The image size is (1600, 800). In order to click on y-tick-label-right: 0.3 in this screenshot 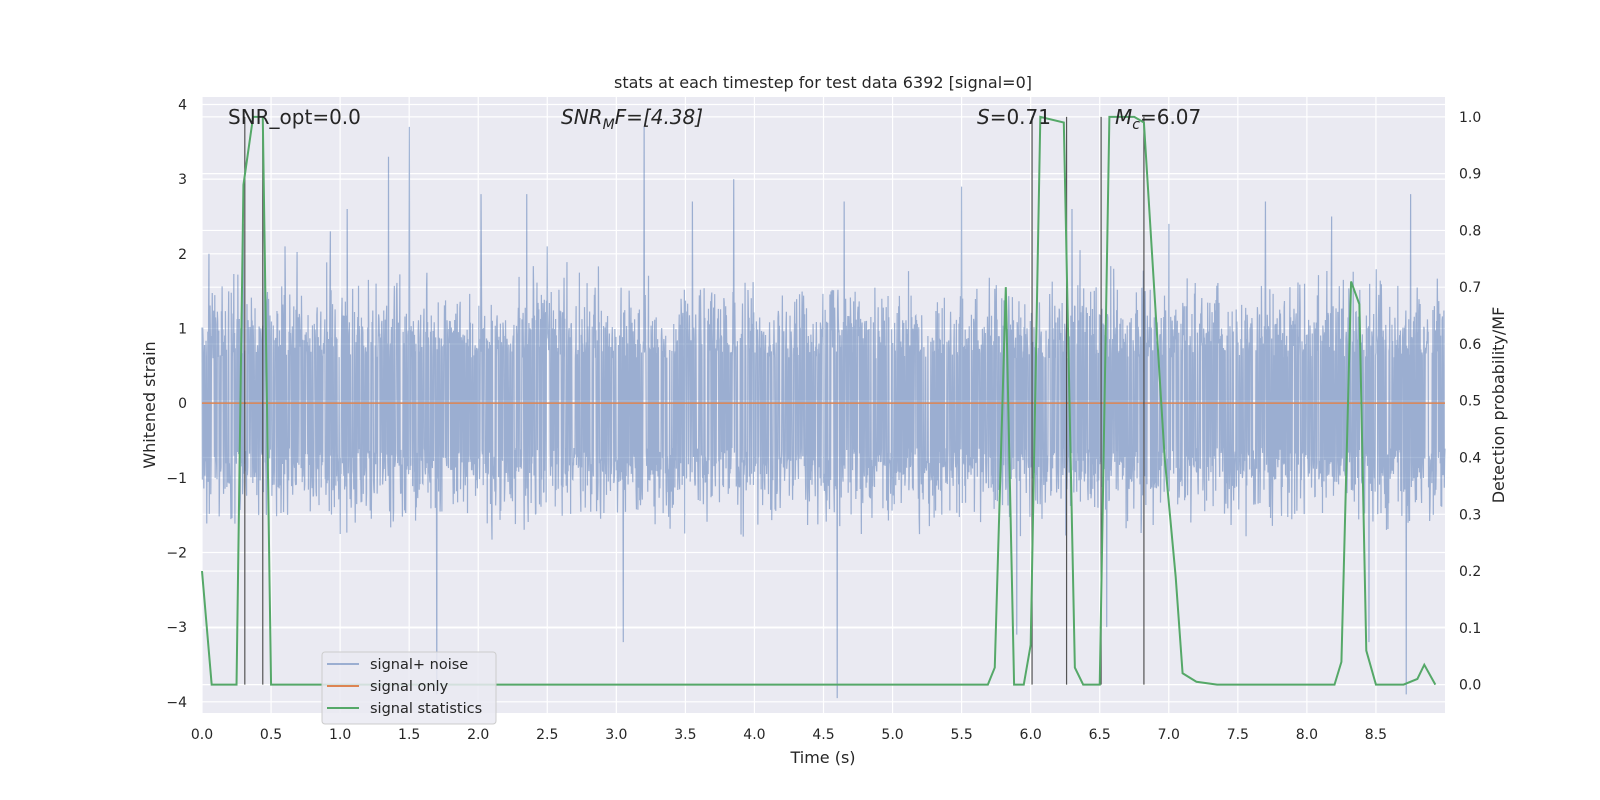, I will do `click(1470, 515)`.